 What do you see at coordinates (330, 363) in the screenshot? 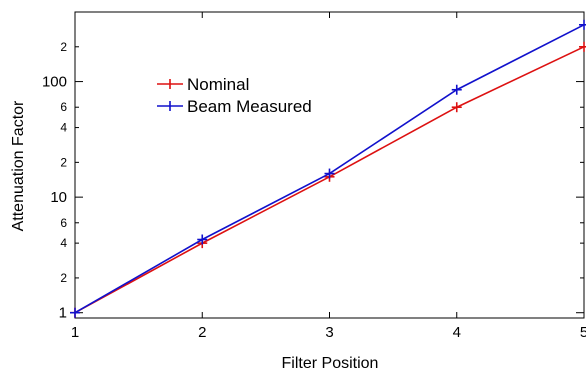
I see `x-axis-label: Filter Position` at bounding box center [330, 363].